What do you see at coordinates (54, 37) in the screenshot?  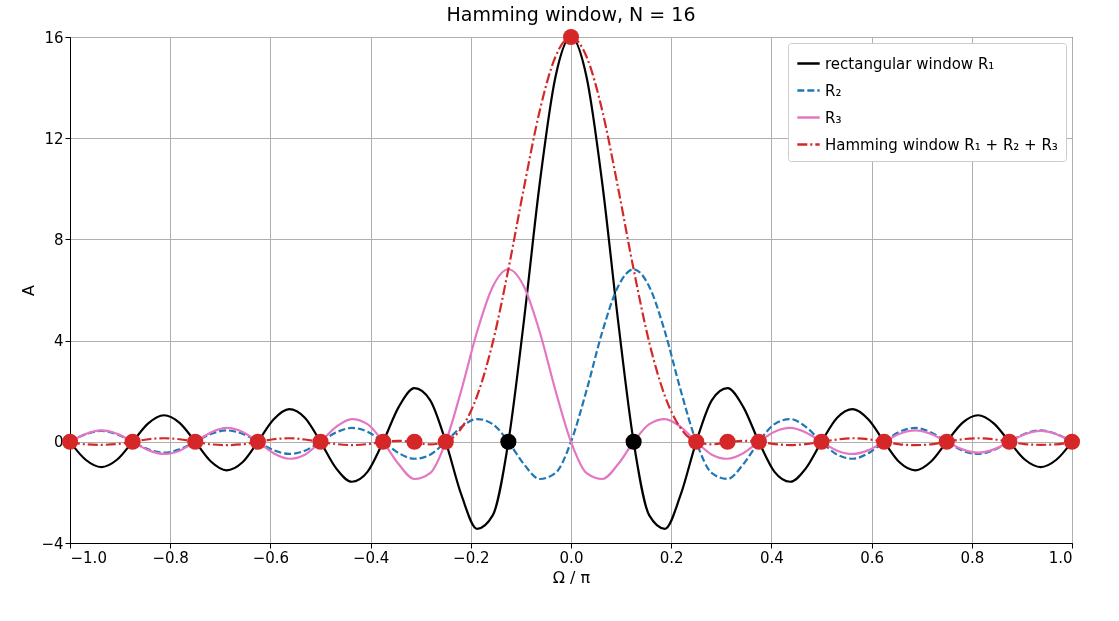 I see `y-tick-label: 16` at bounding box center [54, 37].